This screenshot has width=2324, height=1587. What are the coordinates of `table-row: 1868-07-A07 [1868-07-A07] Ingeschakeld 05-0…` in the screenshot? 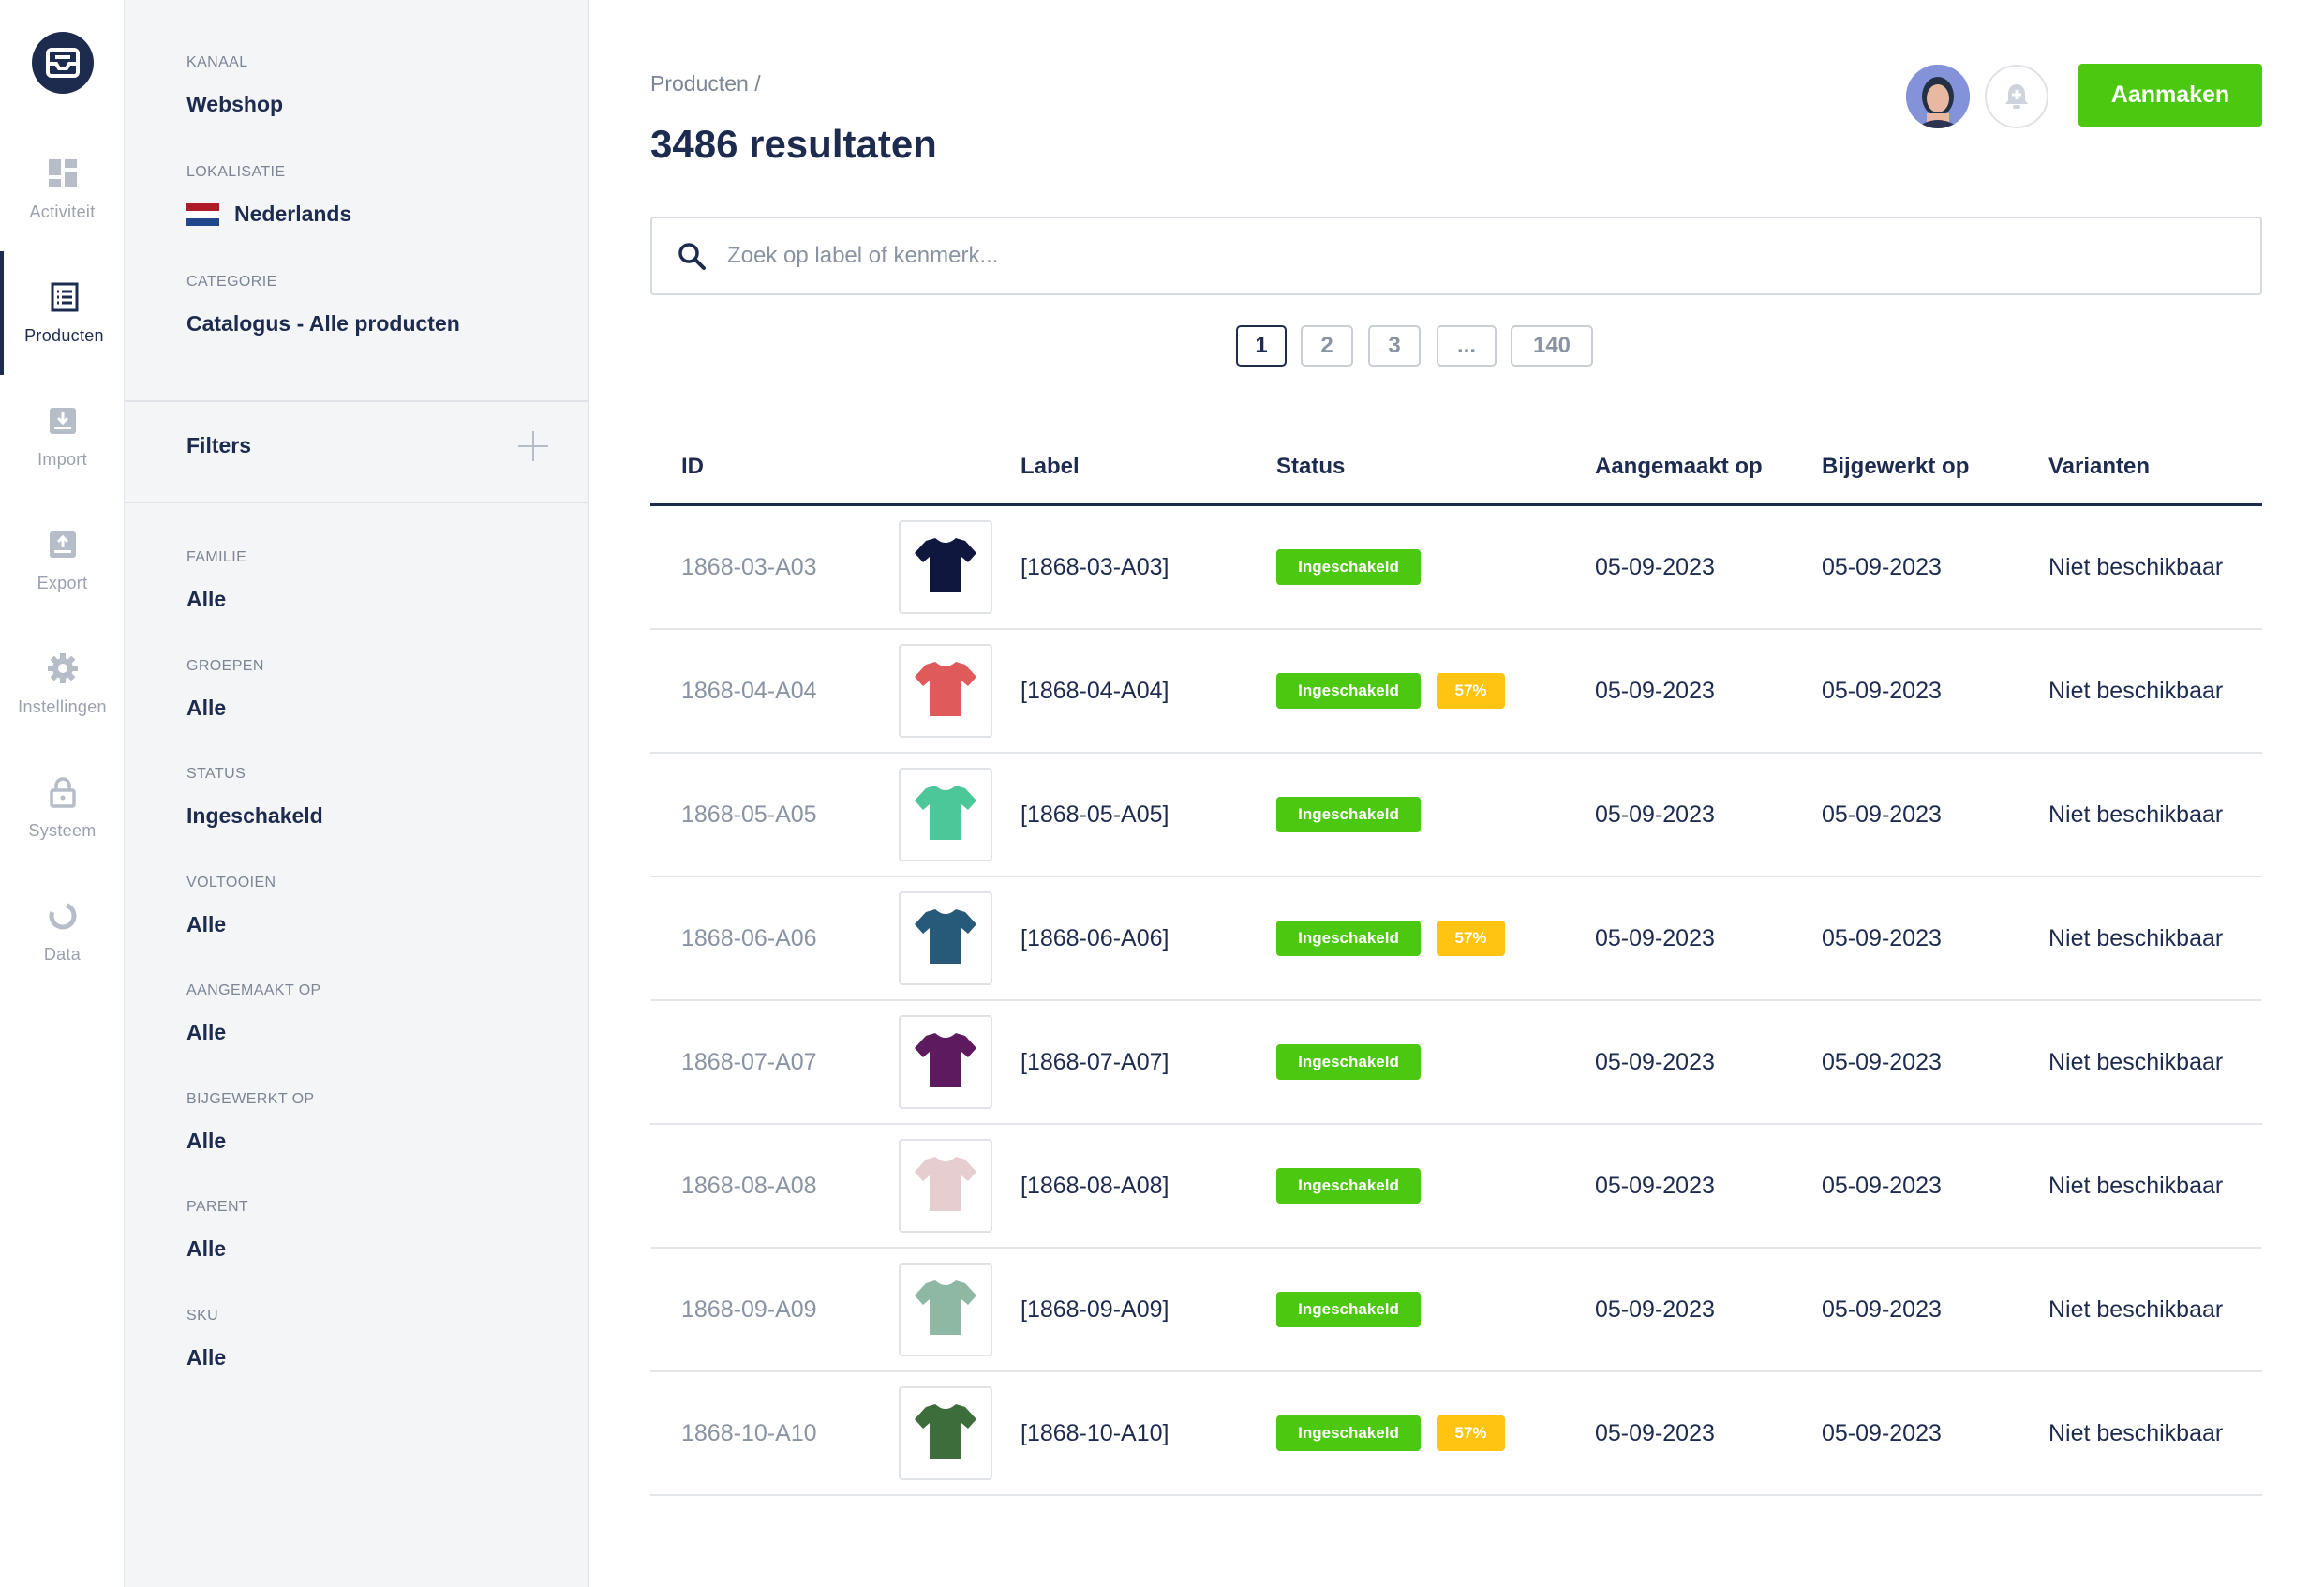 It's located at (1456, 1063).